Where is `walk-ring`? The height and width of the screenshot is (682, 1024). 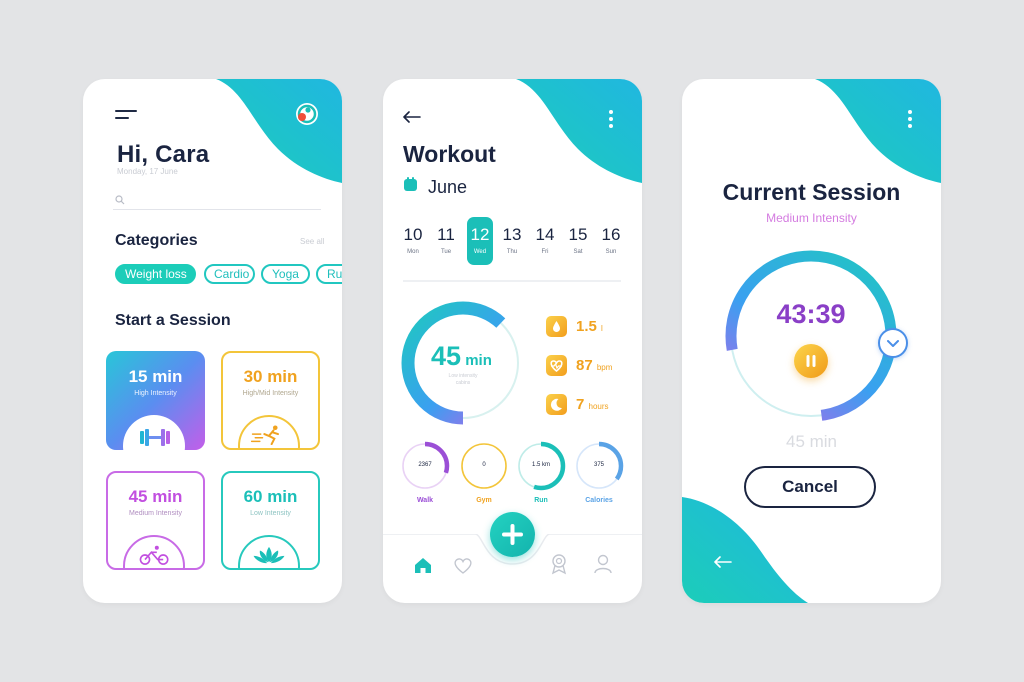 walk-ring is located at coordinates (425, 466).